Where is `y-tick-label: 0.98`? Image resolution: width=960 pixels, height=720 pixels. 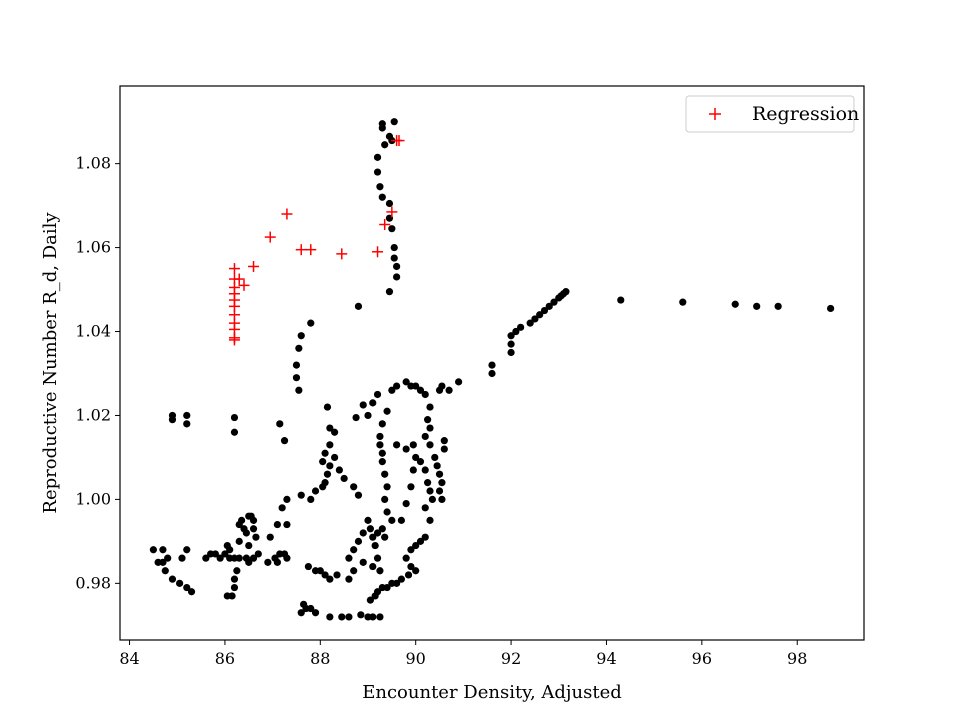 y-tick-label: 0.98 is located at coordinates (93, 582).